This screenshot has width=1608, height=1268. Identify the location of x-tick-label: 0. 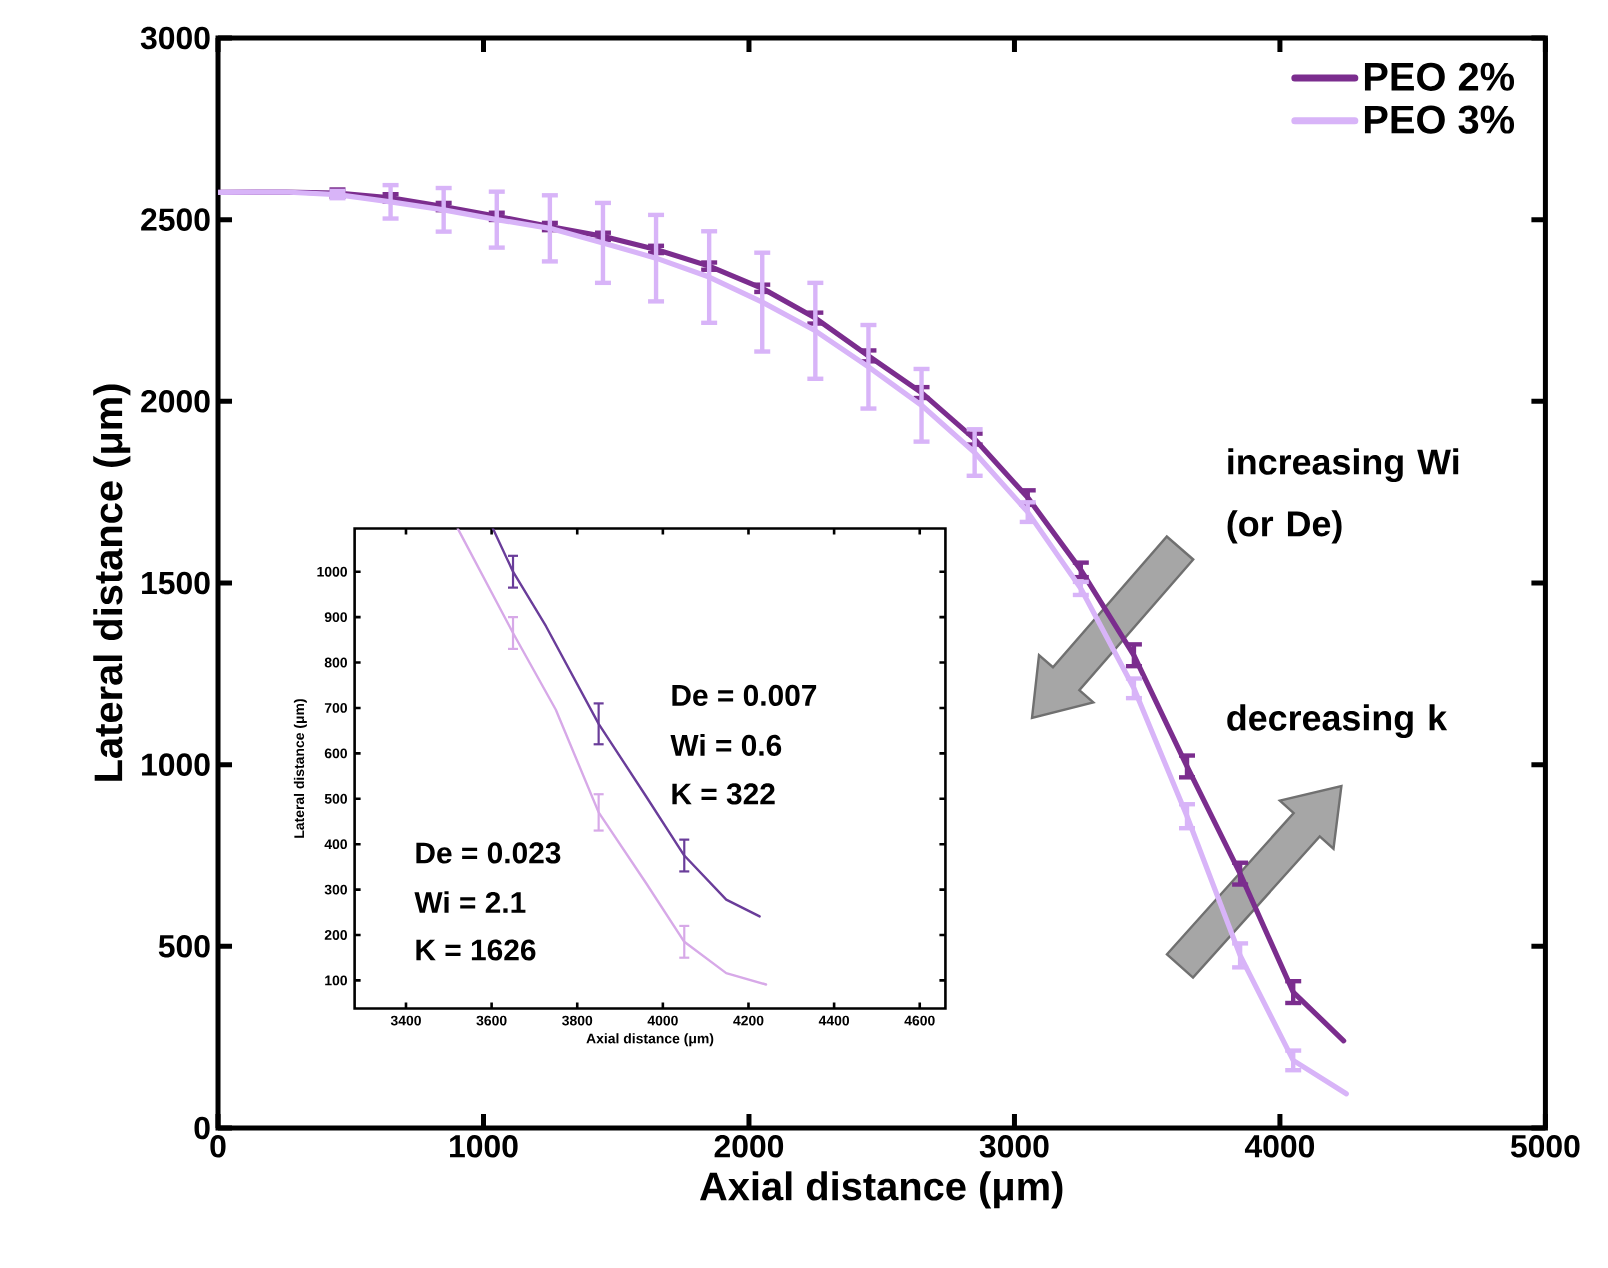
(218, 1146).